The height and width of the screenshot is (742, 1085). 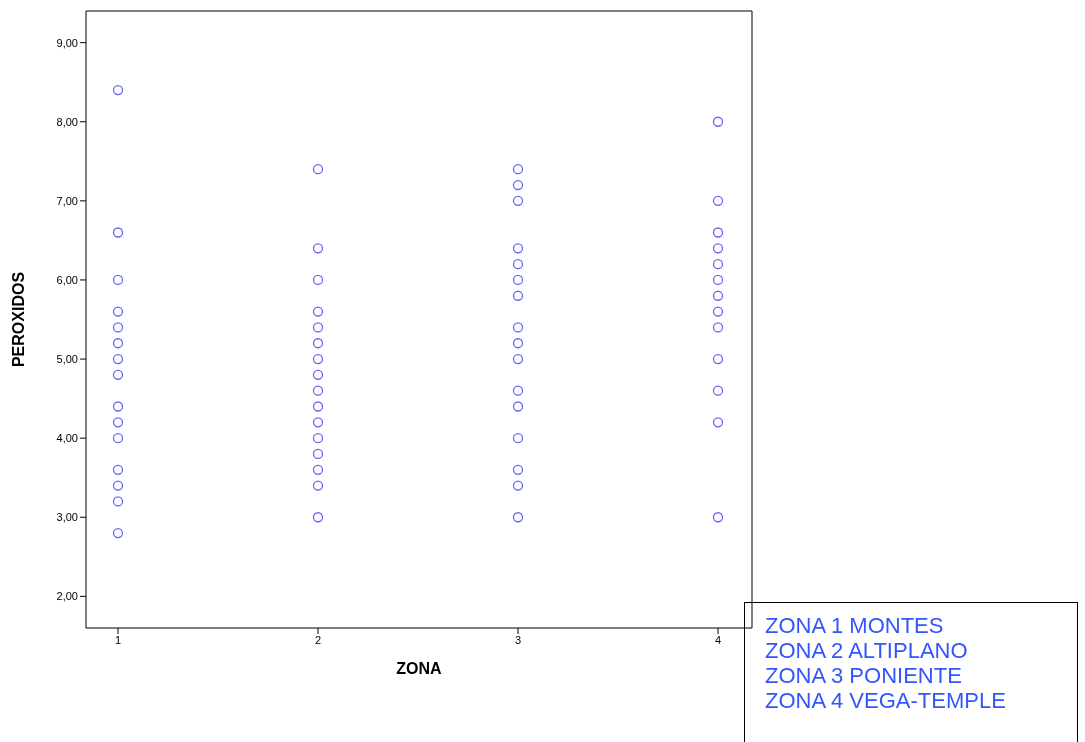 What do you see at coordinates (67, 596) in the screenshot?
I see `y-tick-label: 2,00` at bounding box center [67, 596].